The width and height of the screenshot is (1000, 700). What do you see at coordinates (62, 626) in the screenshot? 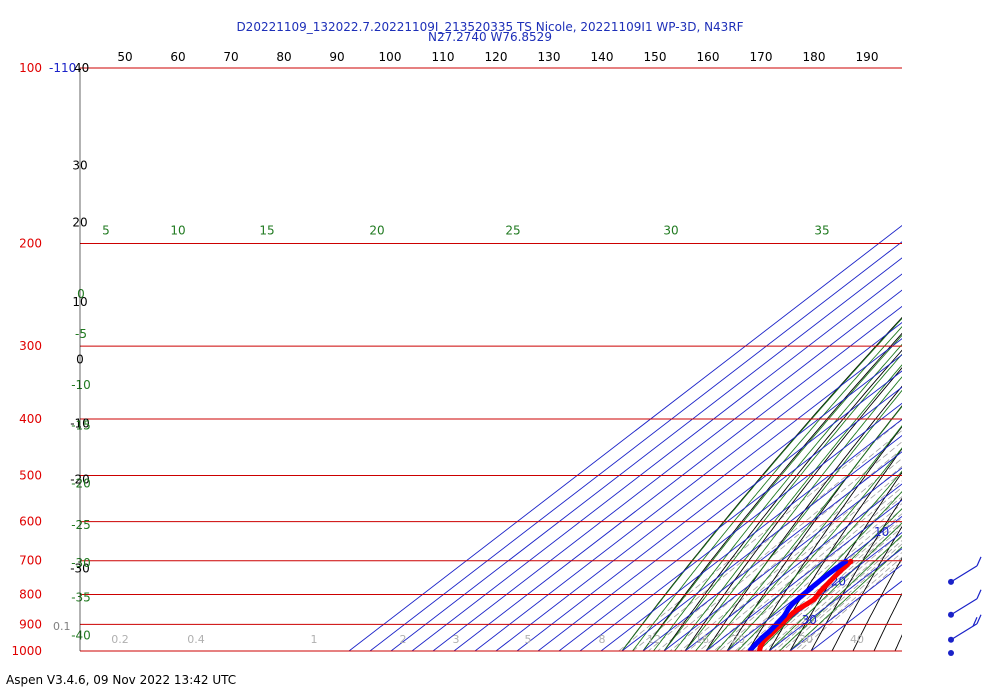
I see `corner-bottom-label: 0.1` at bounding box center [62, 626].